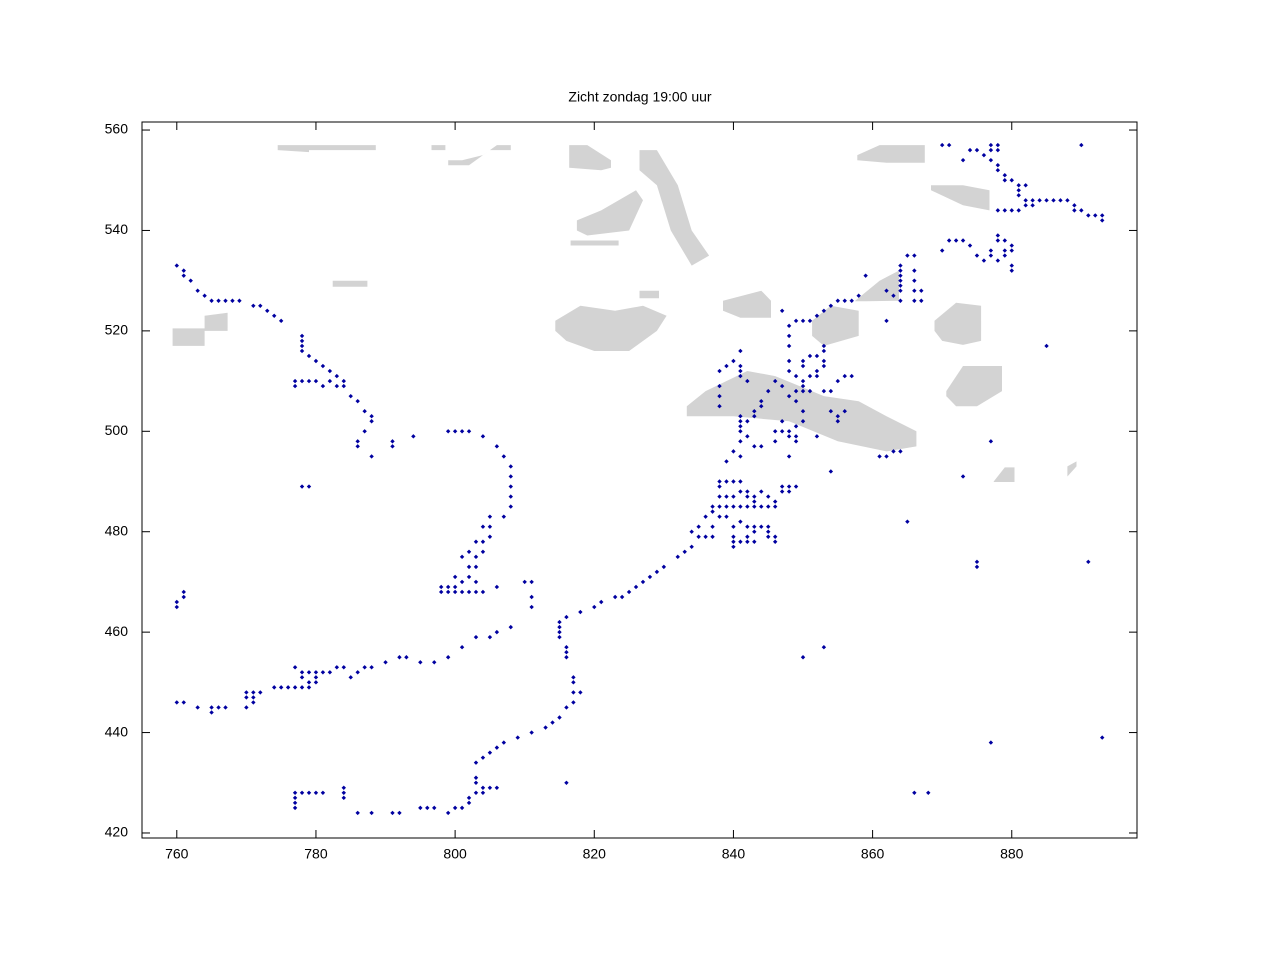 The image size is (1280, 960). I want to click on y-tick-label: 520, so click(117, 330).